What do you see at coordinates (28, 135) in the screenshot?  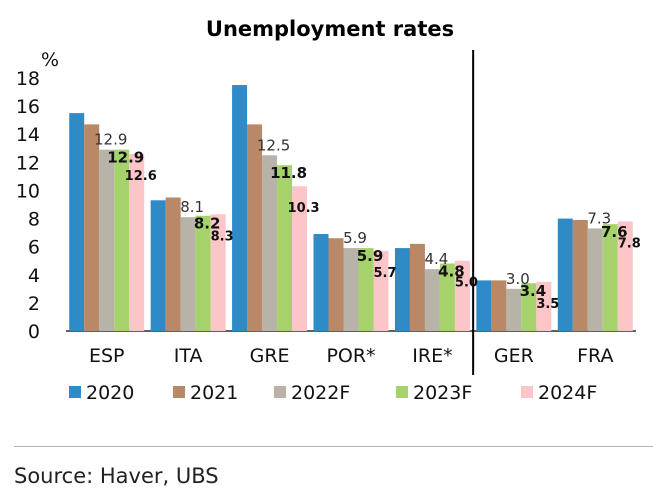 I see `y-tick-label: 14` at bounding box center [28, 135].